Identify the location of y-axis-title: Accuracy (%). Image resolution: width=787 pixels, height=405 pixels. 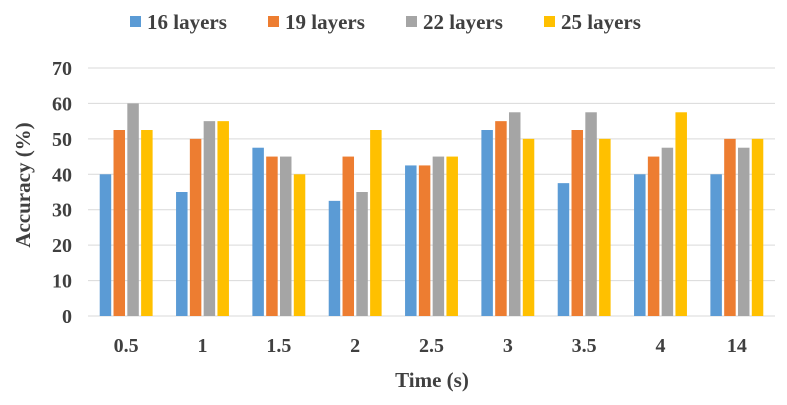
(23, 184).